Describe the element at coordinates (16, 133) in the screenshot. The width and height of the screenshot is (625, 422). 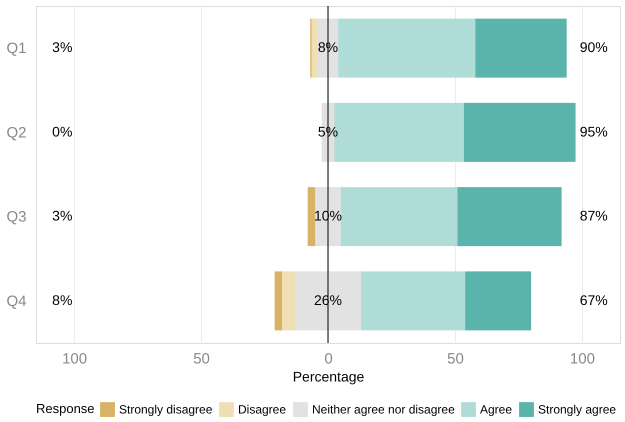
I see `y-tick-label: Q2` at that location.